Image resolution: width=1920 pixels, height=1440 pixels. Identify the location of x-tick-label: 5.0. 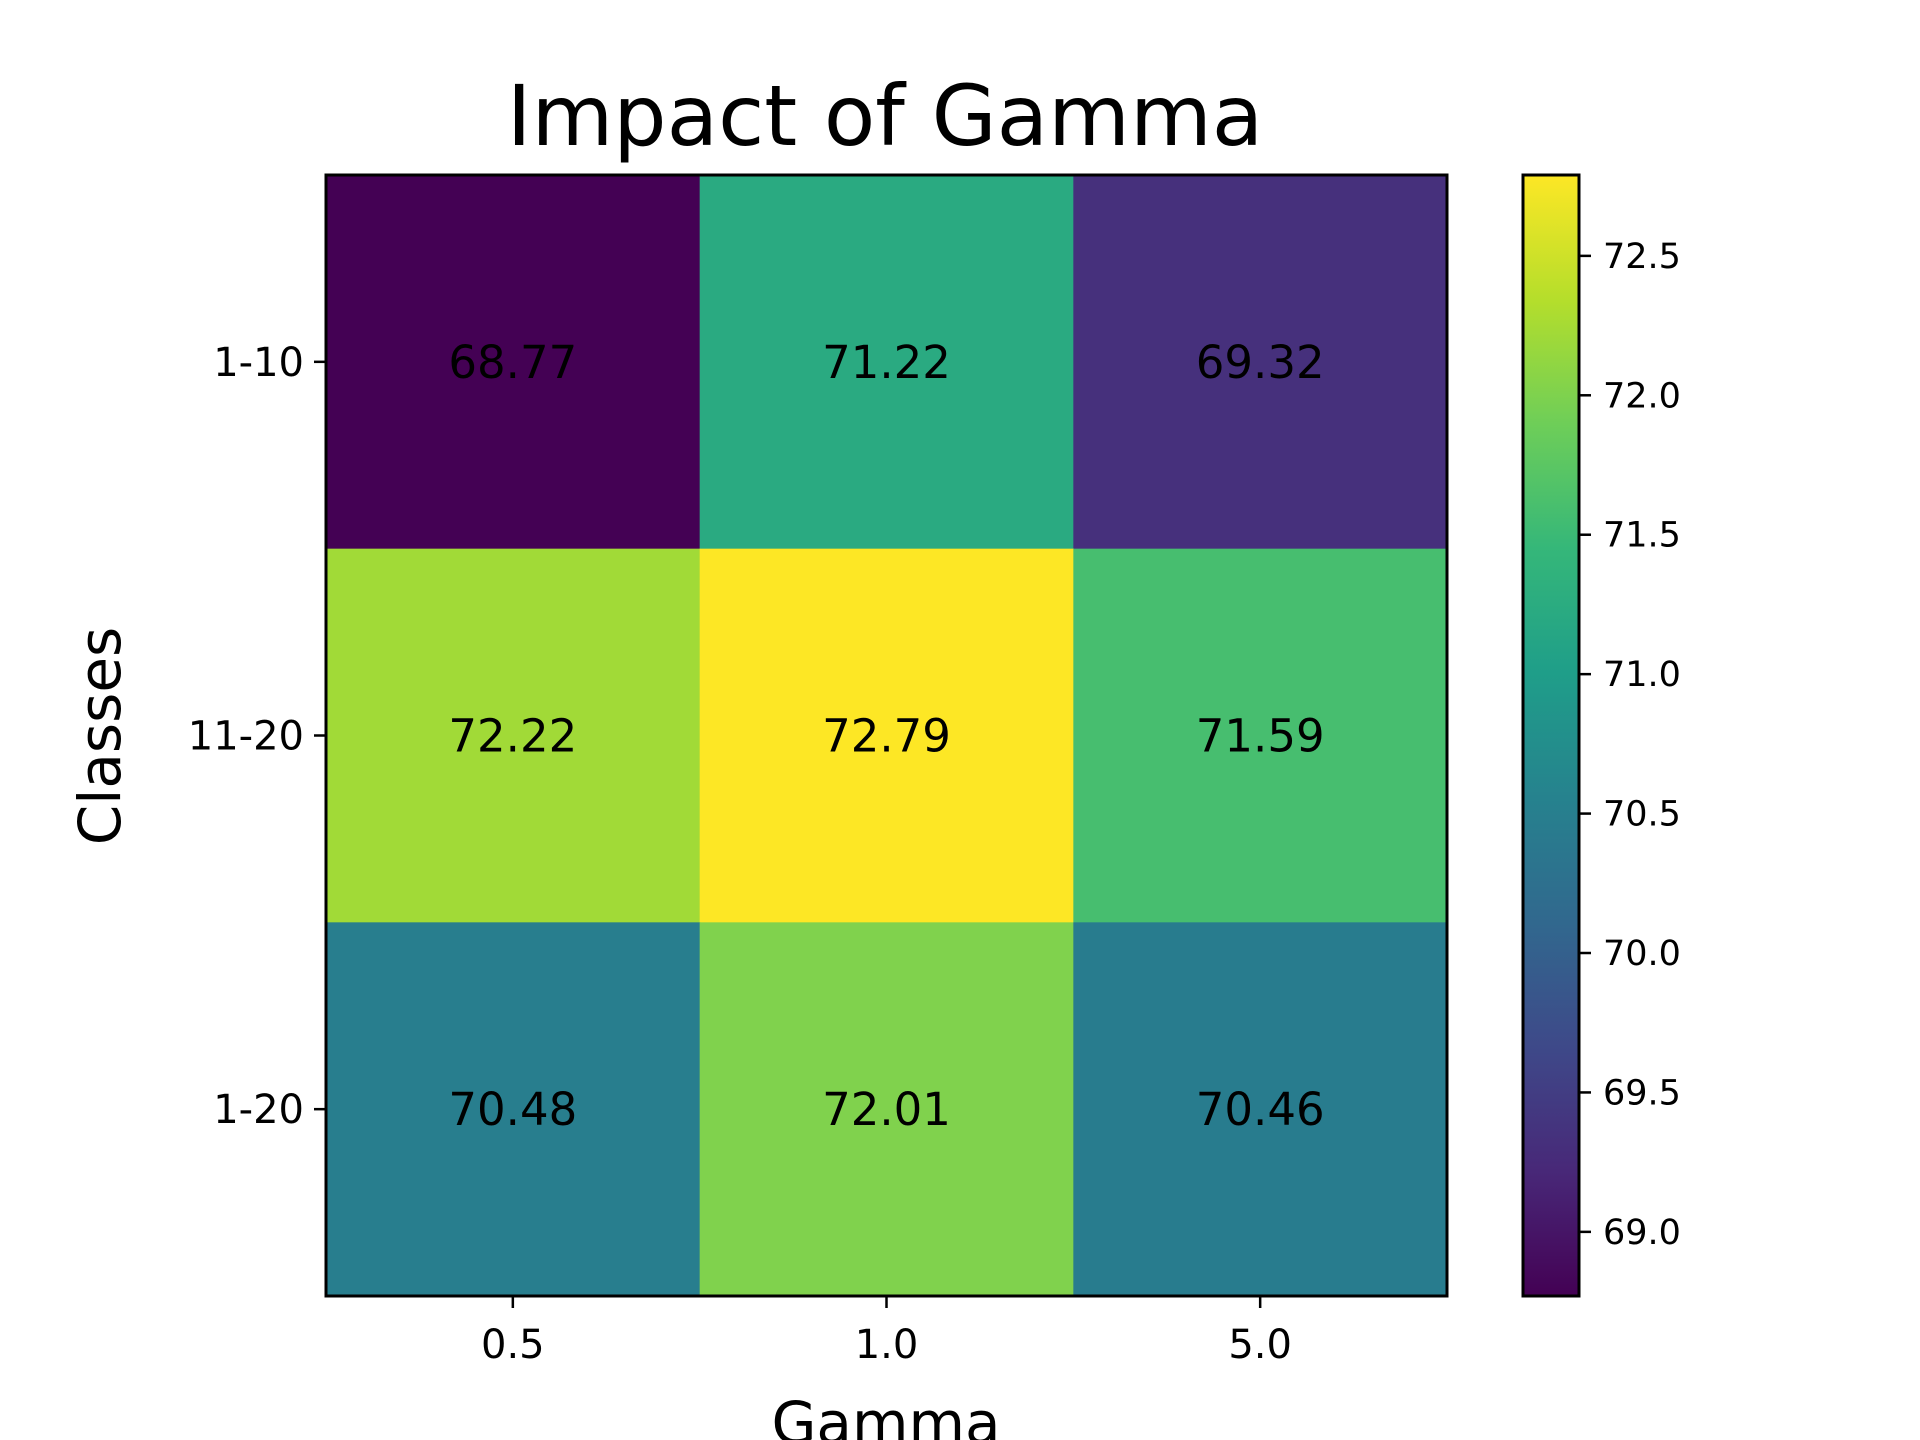
(1260, 1345).